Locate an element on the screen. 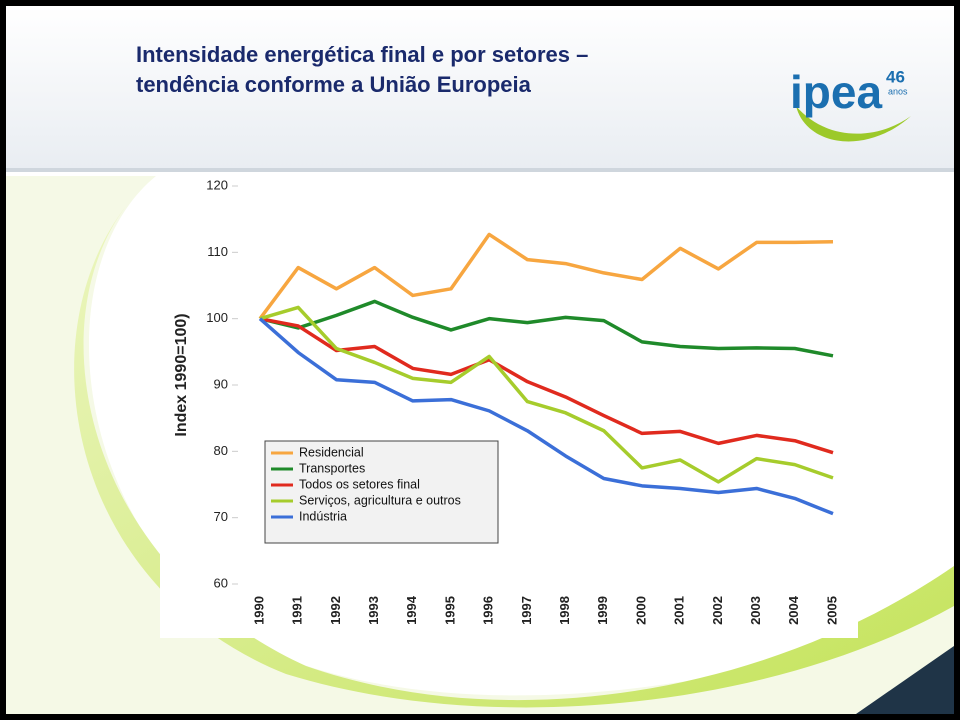  x-tick-label: 2005 is located at coordinates (831, 610).